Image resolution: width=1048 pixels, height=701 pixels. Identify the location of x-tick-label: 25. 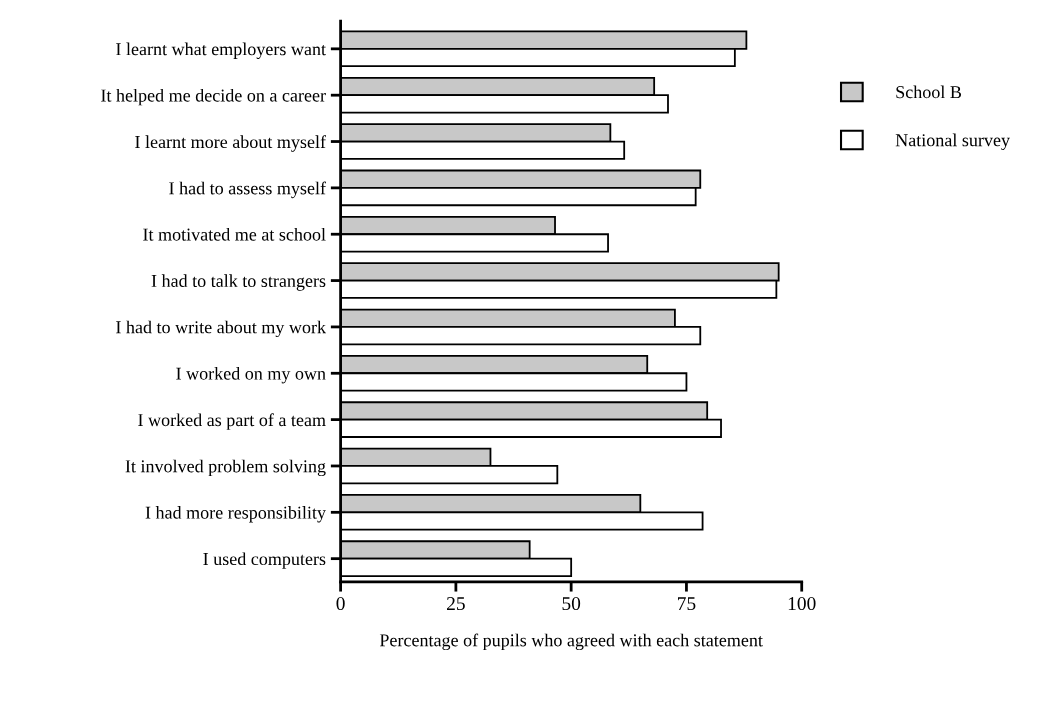
(456, 604).